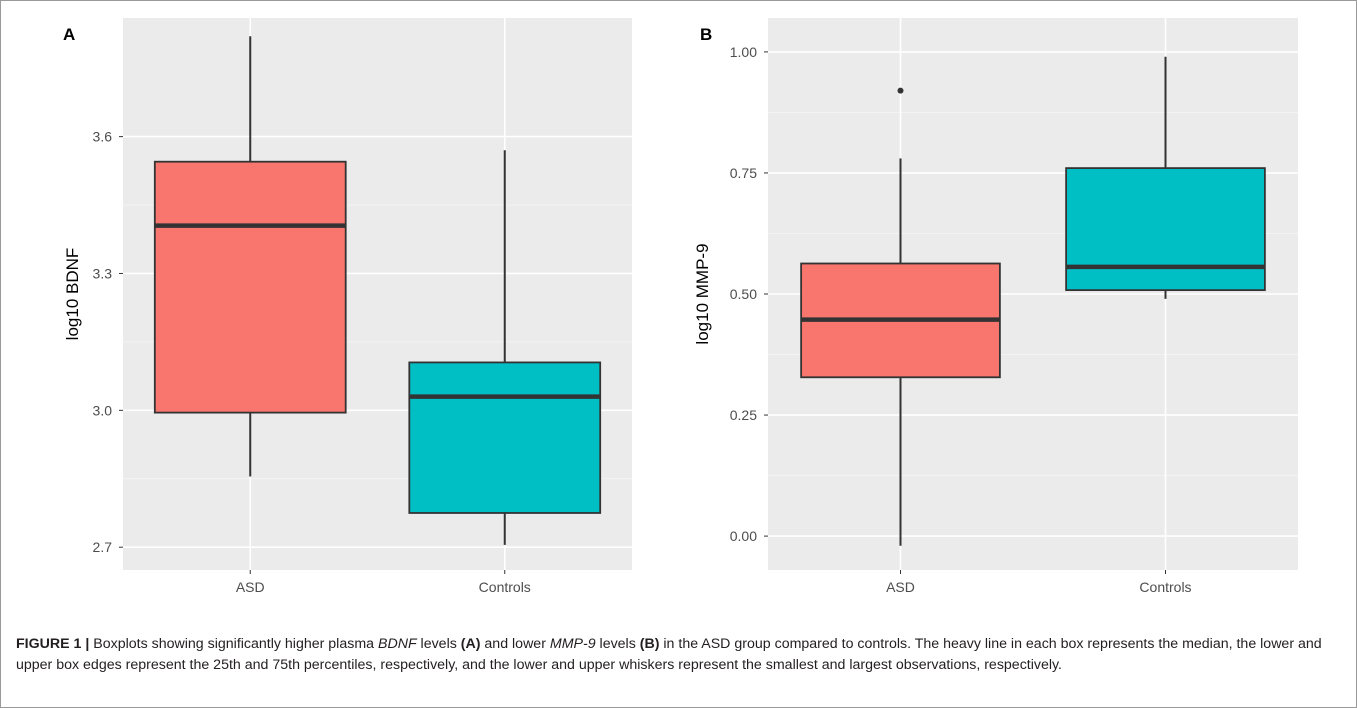 Image resolution: width=1357 pixels, height=708 pixels. What do you see at coordinates (438, 644) in the screenshot?
I see `caption-text-2: levels` at bounding box center [438, 644].